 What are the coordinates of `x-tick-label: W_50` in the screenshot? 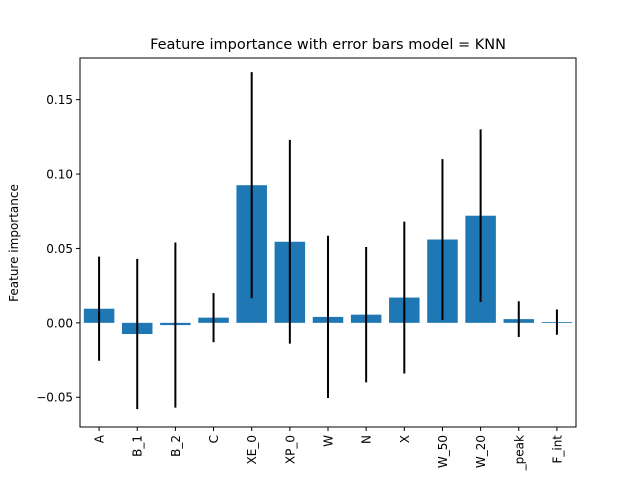 It's located at (443, 451).